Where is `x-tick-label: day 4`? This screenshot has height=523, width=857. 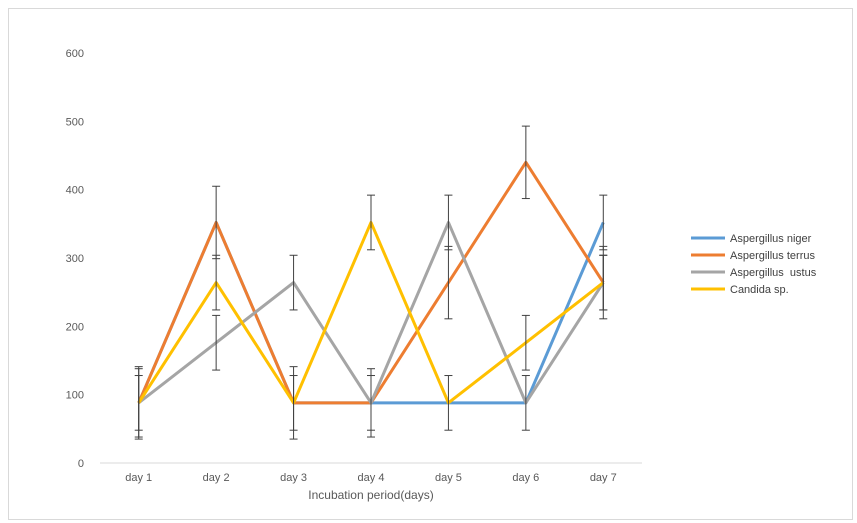
x-tick-label: day 4 is located at coordinates (371, 478).